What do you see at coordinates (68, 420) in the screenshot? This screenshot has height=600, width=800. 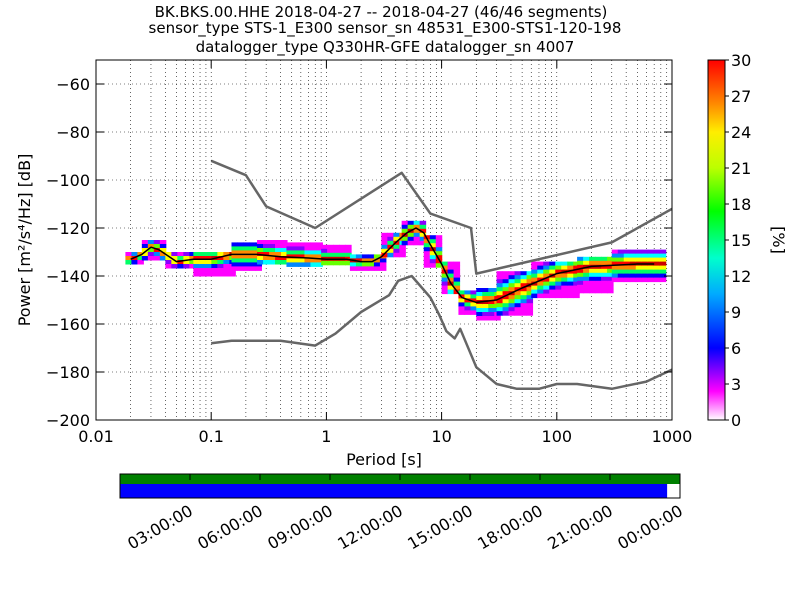 I see `y-tick-label: −200` at bounding box center [68, 420].